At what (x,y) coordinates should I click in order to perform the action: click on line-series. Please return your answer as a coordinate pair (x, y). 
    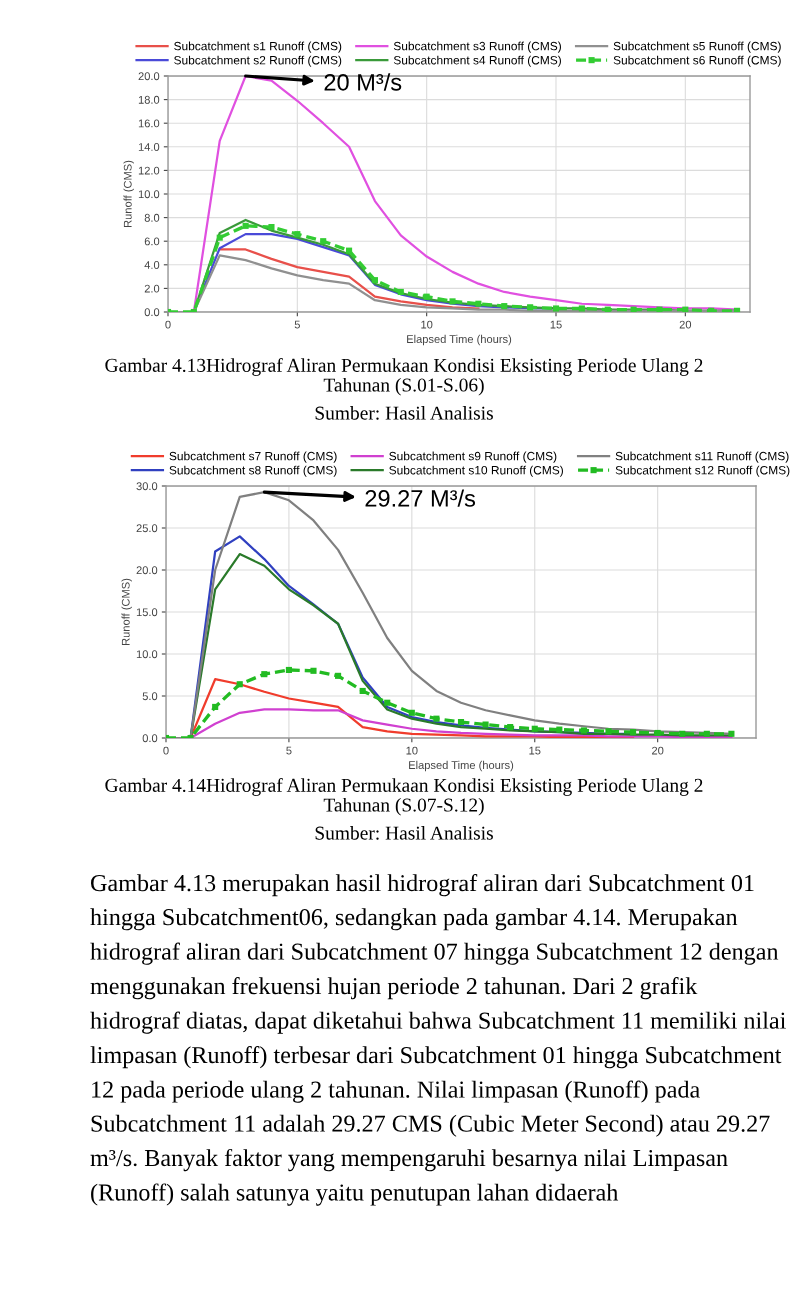
    Looking at the image, I should click on (349, 279).